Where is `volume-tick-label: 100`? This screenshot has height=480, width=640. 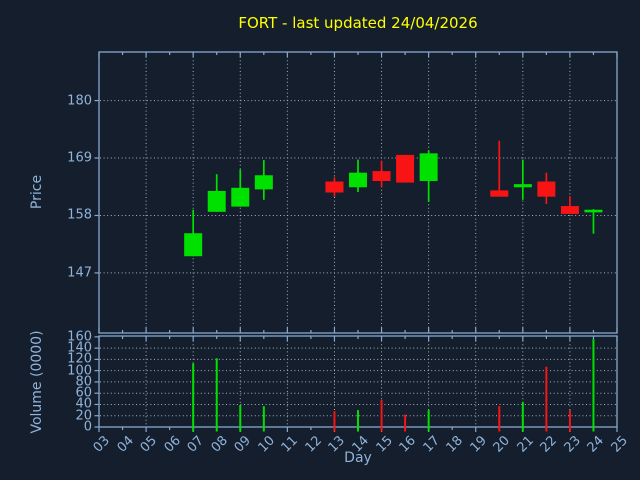
volume-tick-label: 100 is located at coordinates (79, 371).